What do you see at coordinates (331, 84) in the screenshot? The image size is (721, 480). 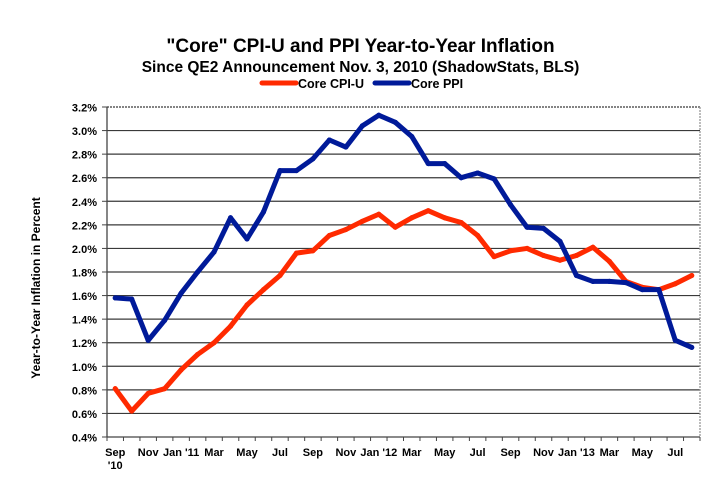 I see `legend-label-core-cpi-u: Core CPI-U` at bounding box center [331, 84].